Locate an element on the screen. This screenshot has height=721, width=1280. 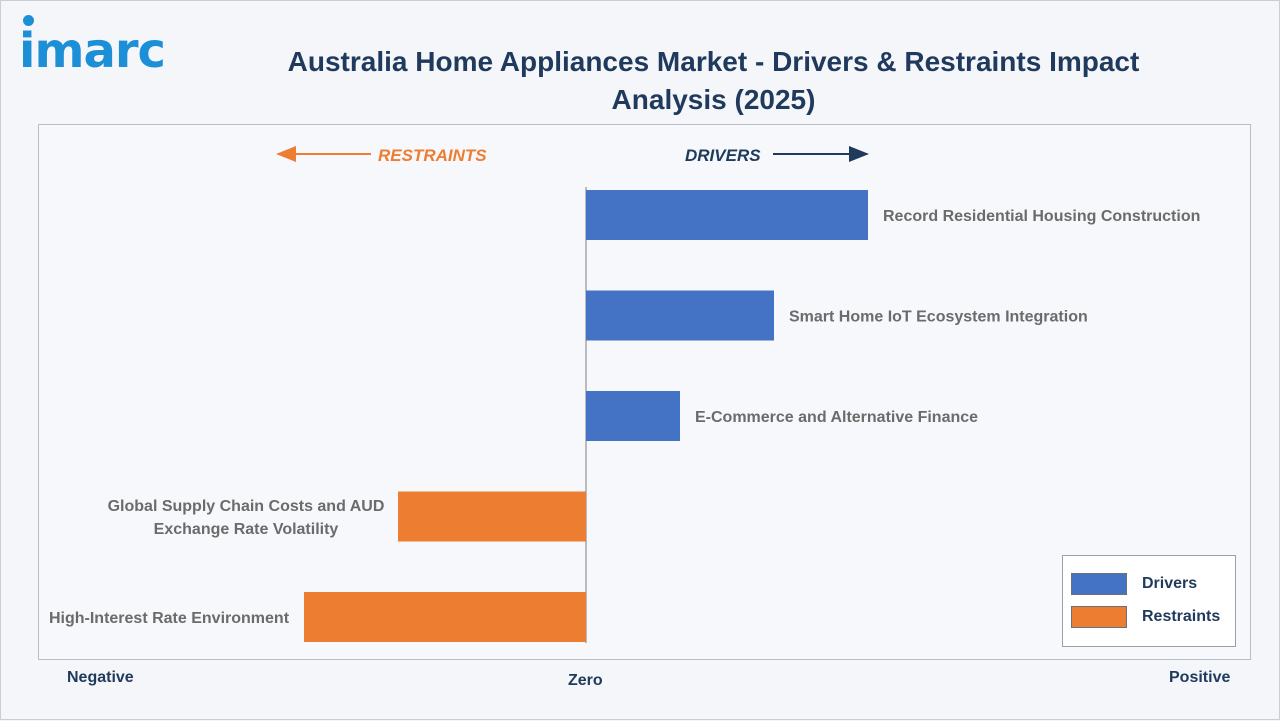
axis-negative-label: Negative is located at coordinates (100, 677).